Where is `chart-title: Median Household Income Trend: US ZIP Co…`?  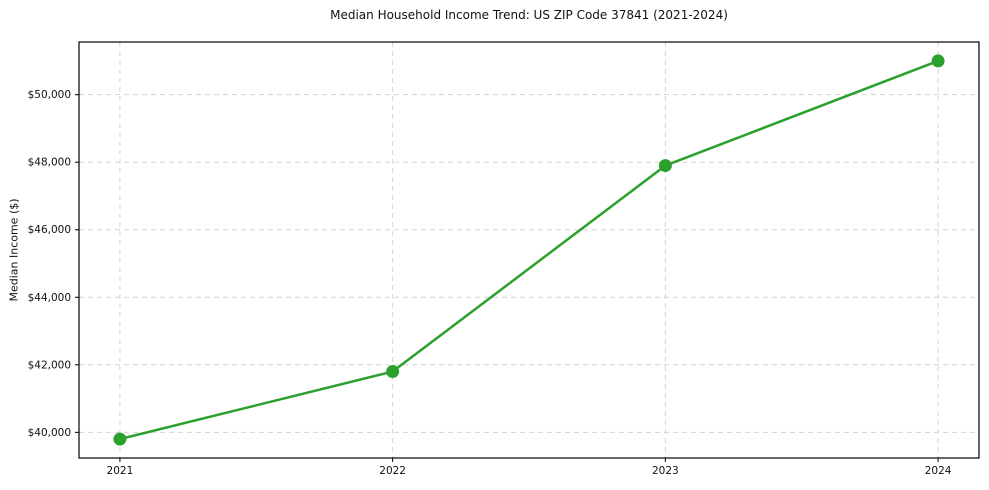
chart-title: Median Household Income Trend: US ZIP Co… is located at coordinates (529, 15).